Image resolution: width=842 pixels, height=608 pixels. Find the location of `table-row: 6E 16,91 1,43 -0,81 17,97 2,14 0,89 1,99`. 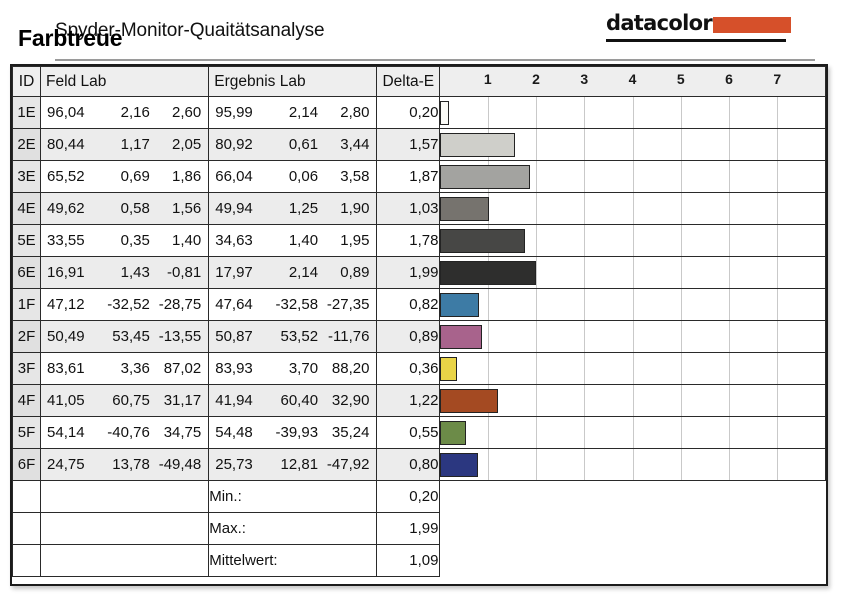

table-row: 6E 16,91 1,43 -0,81 17,97 2,14 0,89 1,99 is located at coordinates (418, 272).